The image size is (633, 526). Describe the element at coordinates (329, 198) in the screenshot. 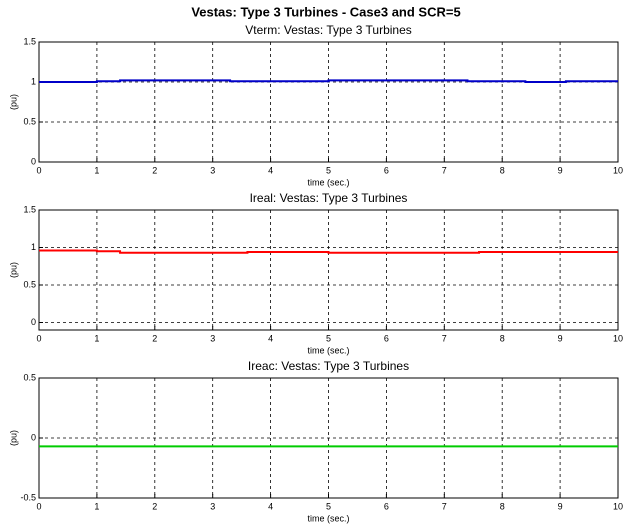

I see `chart-title: Ireal: Vestas: Type 3 Turbines` at that location.